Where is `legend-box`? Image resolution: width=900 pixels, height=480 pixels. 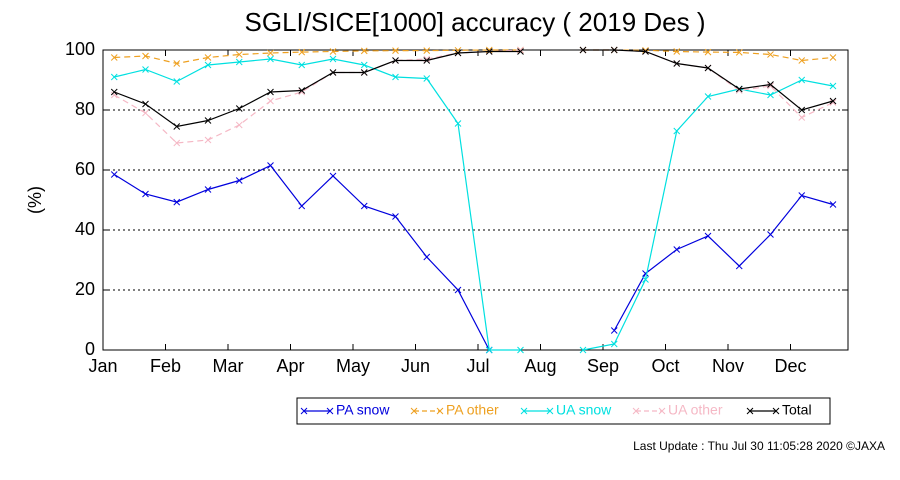 legend-box is located at coordinates (563, 411).